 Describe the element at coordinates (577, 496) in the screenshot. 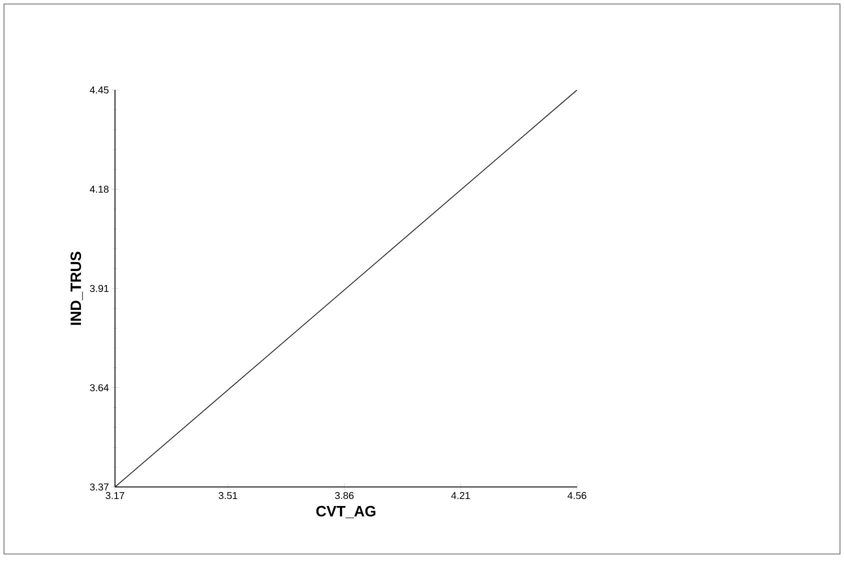

I see `x-tick-label: 4.56` at that location.